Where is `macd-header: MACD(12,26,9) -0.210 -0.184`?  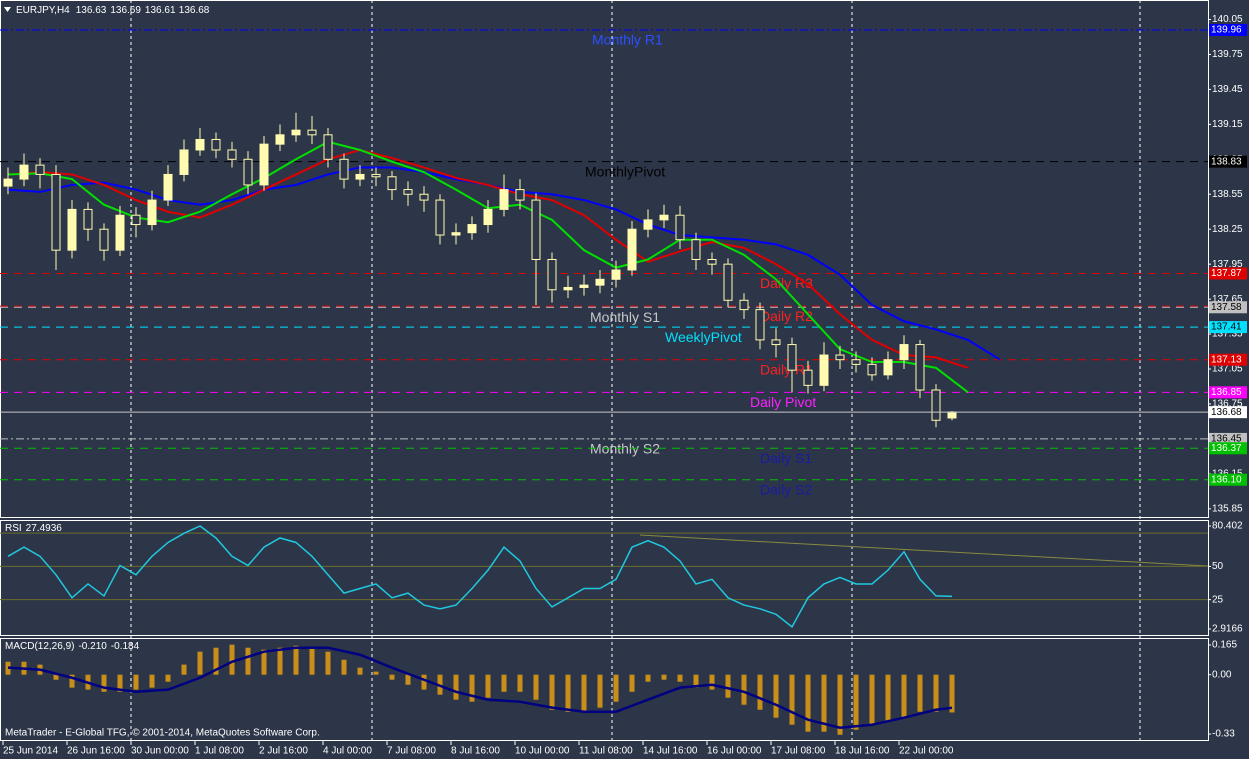
macd-header: MACD(12,26,9) -0.210 -0.184 is located at coordinates (72, 646).